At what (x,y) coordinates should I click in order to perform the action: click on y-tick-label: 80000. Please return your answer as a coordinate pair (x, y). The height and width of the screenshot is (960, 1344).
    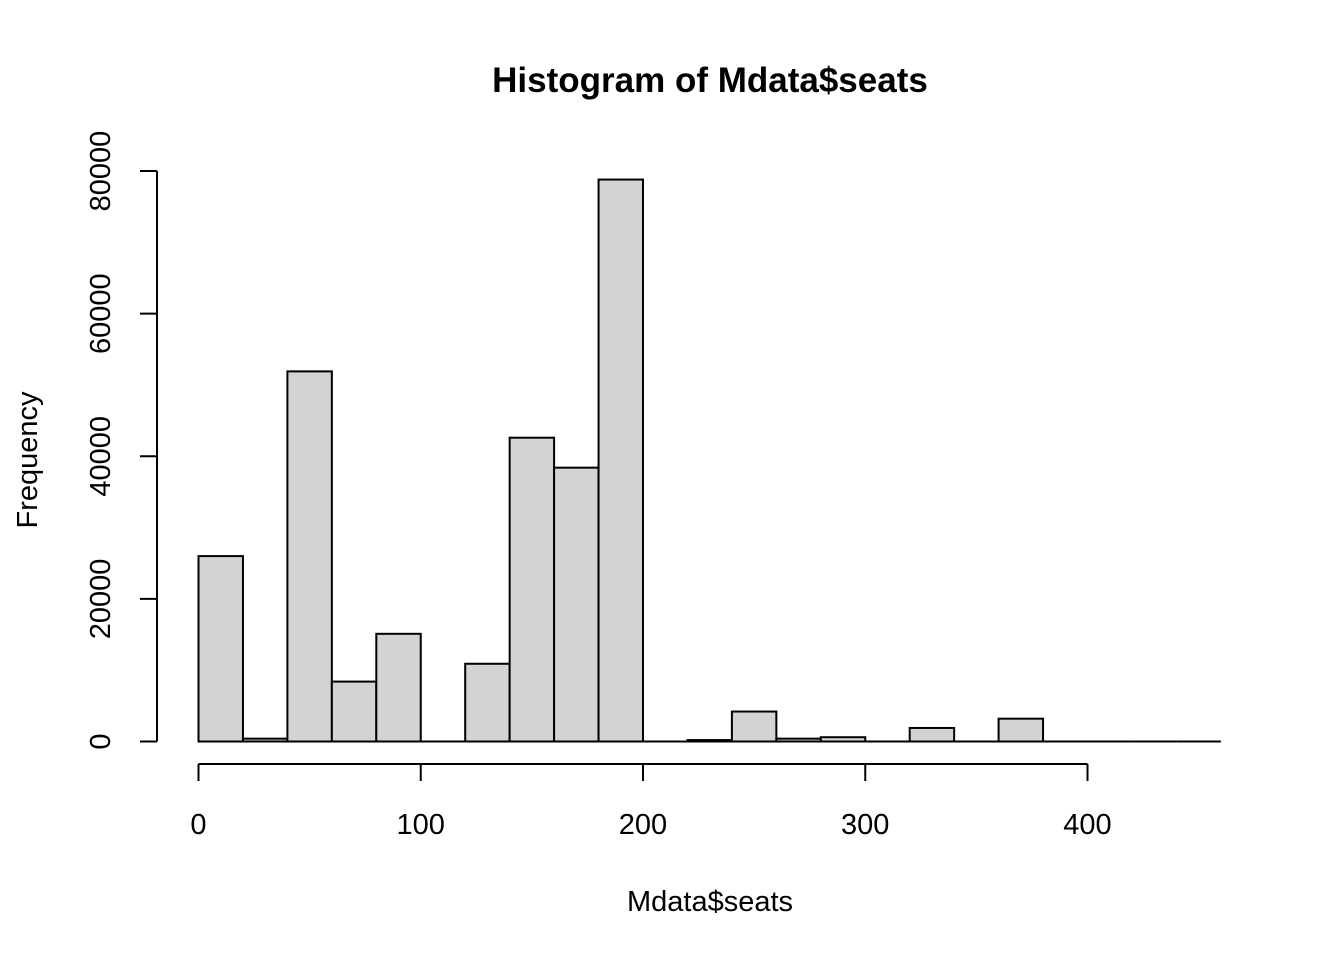
    Looking at the image, I should click on (101, 171).